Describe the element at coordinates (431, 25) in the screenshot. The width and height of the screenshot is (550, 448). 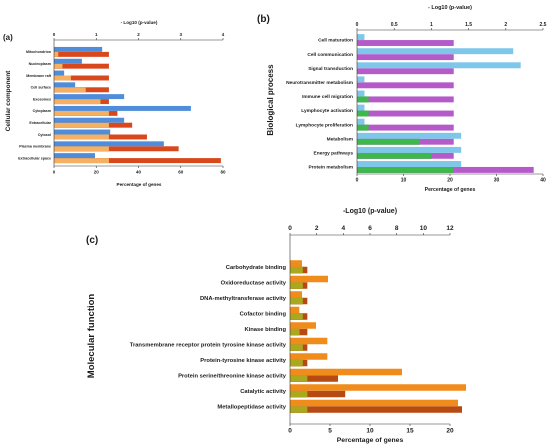
I see `panel-b-top-tick-label: 1` at that location.